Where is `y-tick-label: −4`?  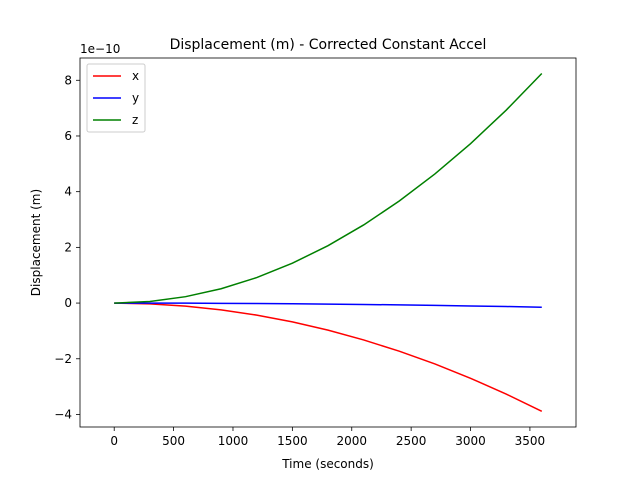 y-tick-label: −4 is located at coordinates (63, 414).